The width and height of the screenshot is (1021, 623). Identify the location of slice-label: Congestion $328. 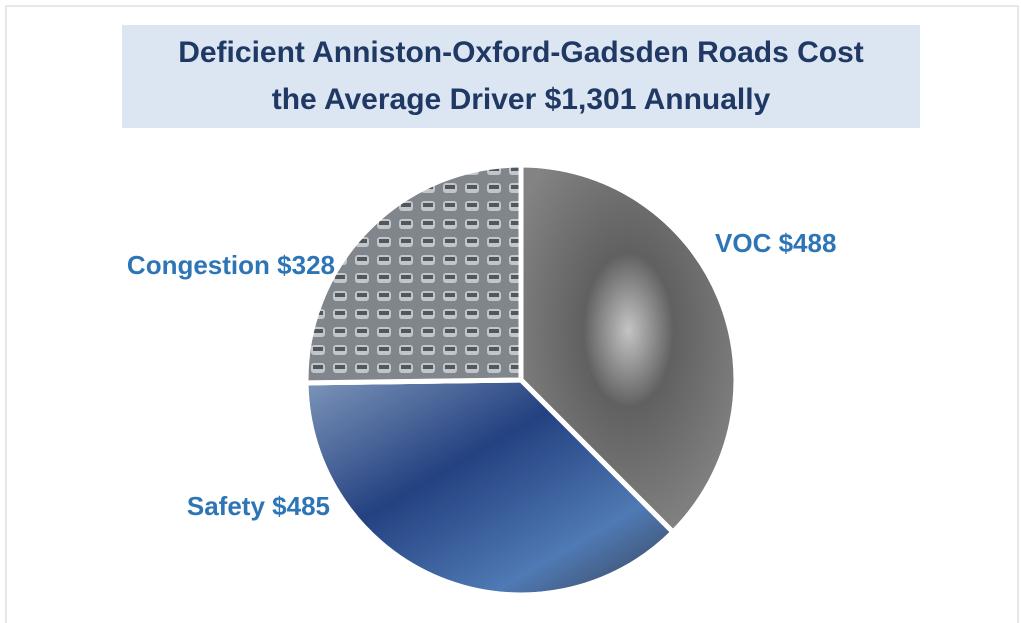
(231, 265).